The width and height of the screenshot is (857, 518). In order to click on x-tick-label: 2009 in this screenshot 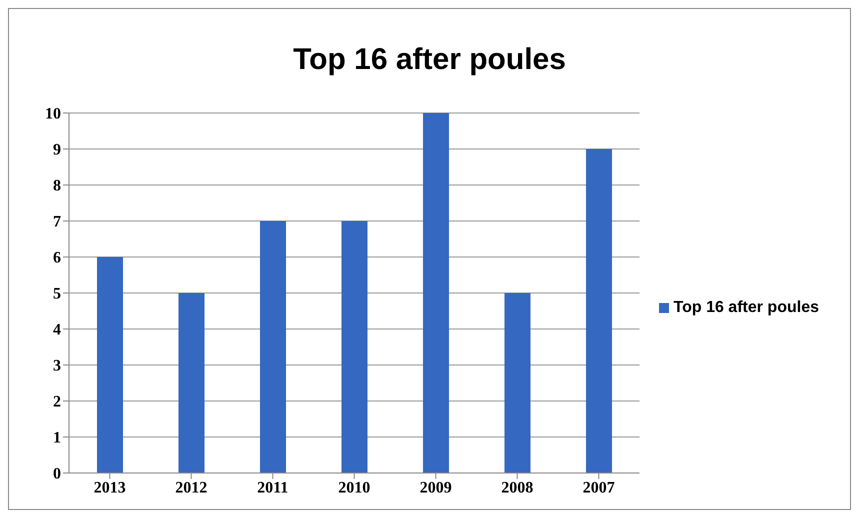, I will do `click(436, 487)`.